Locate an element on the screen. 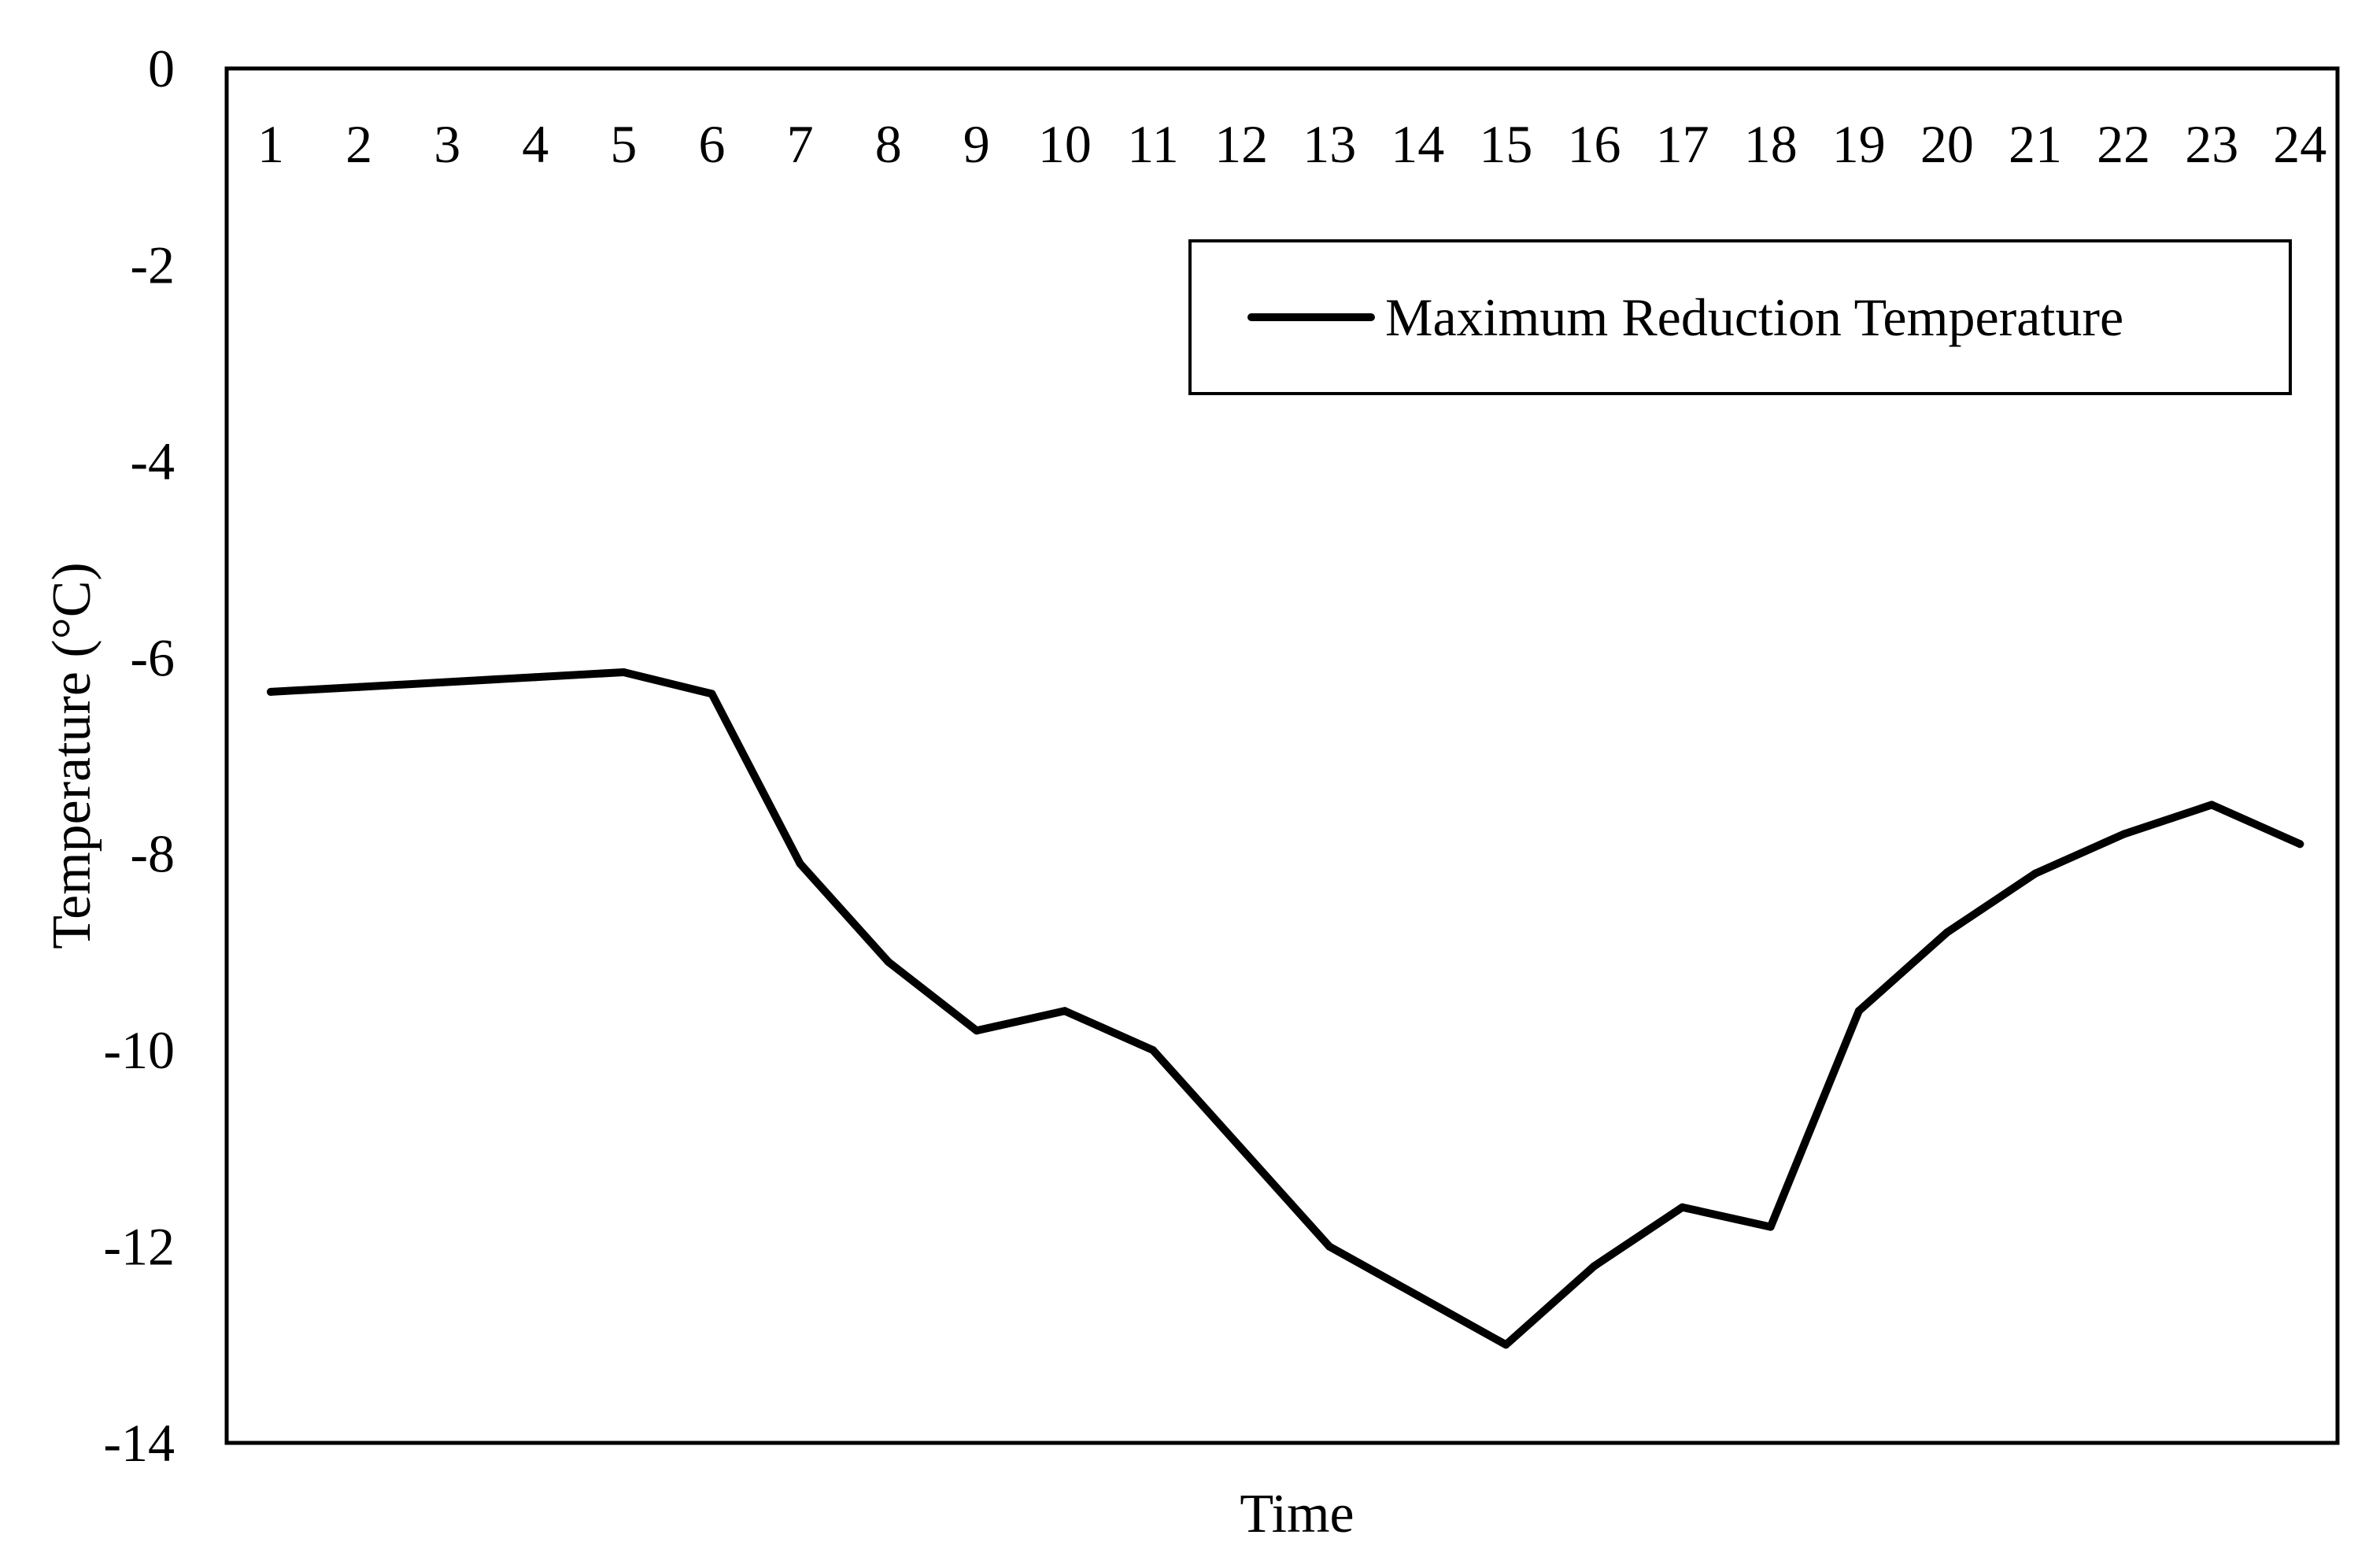 This screenshot has height=1546, width=2380. y-tick-label: -6 is located at coordinates (152, 657).